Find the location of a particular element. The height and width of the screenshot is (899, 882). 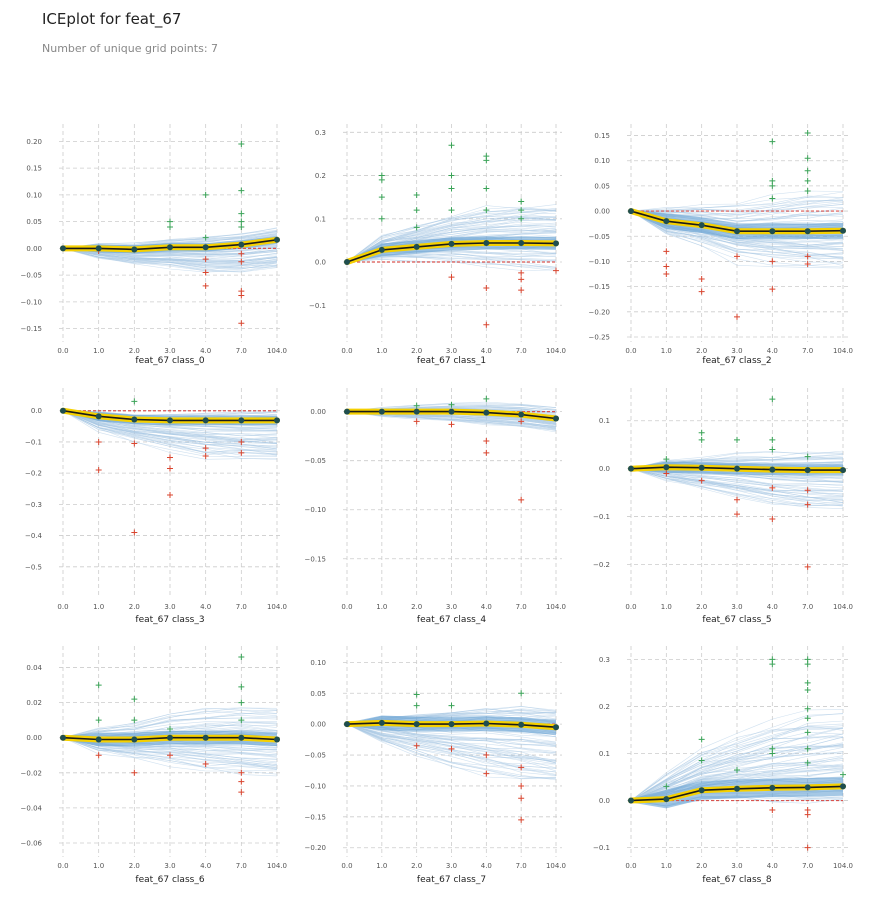

page-subtitle: Number of unique grid points: 7 is located at coordinates (130, 48).